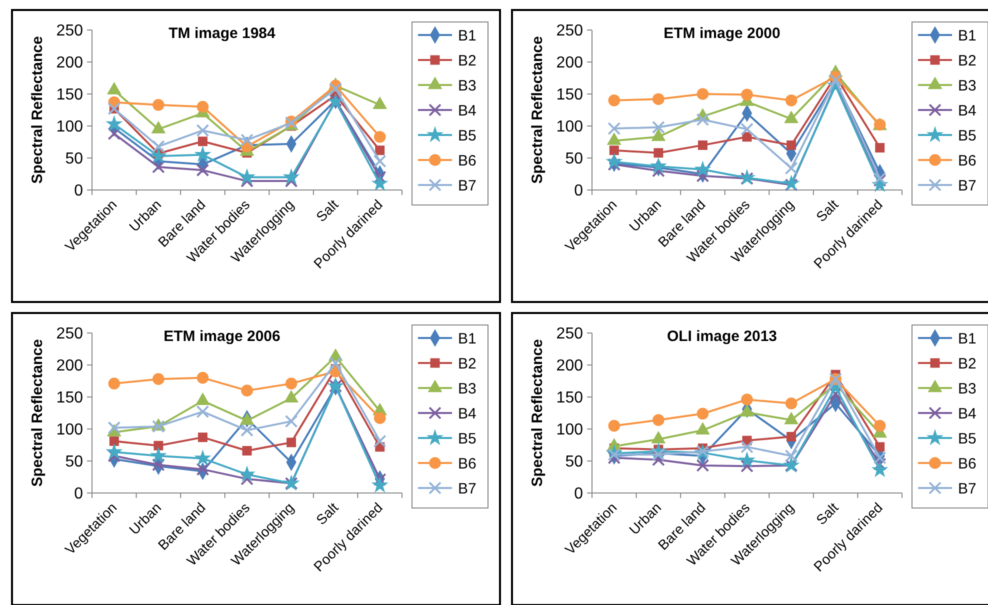 This screenshot has height=605, width=988. What do you see at coordinates (222, 33) in the screenshot?
I see `chart-title: TM image 1984` at bounding box center [222, 33].